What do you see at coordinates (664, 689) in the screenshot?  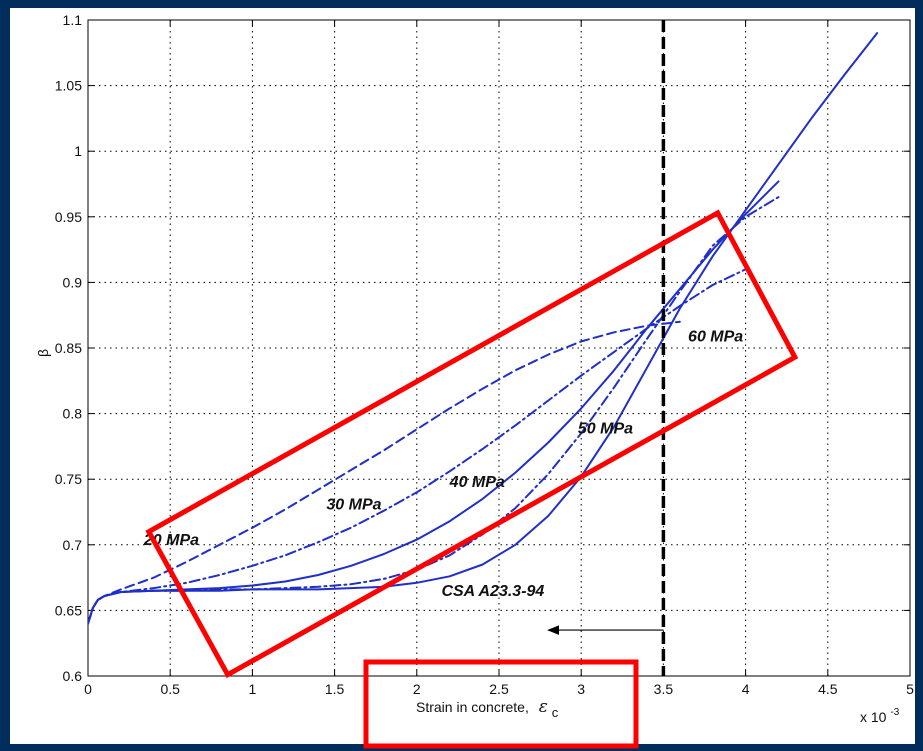 I see `x-tick-label: 3.5` at bounding box center [664, 689].